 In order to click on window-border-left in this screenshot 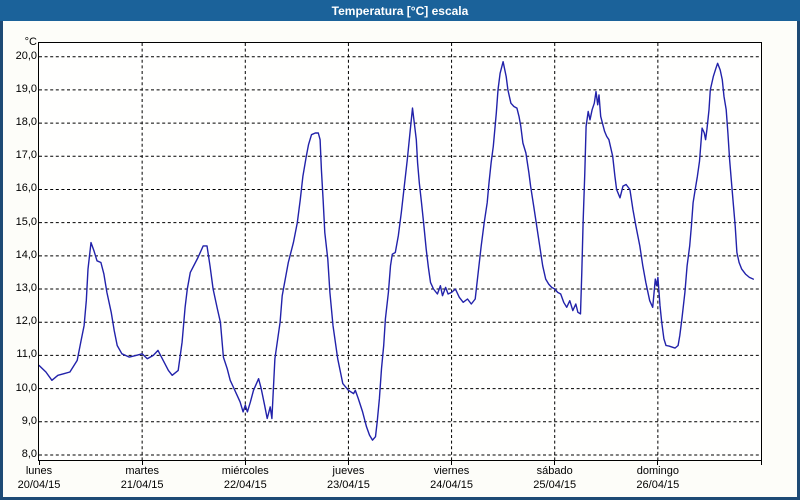, I will do `click(1, 260)`.